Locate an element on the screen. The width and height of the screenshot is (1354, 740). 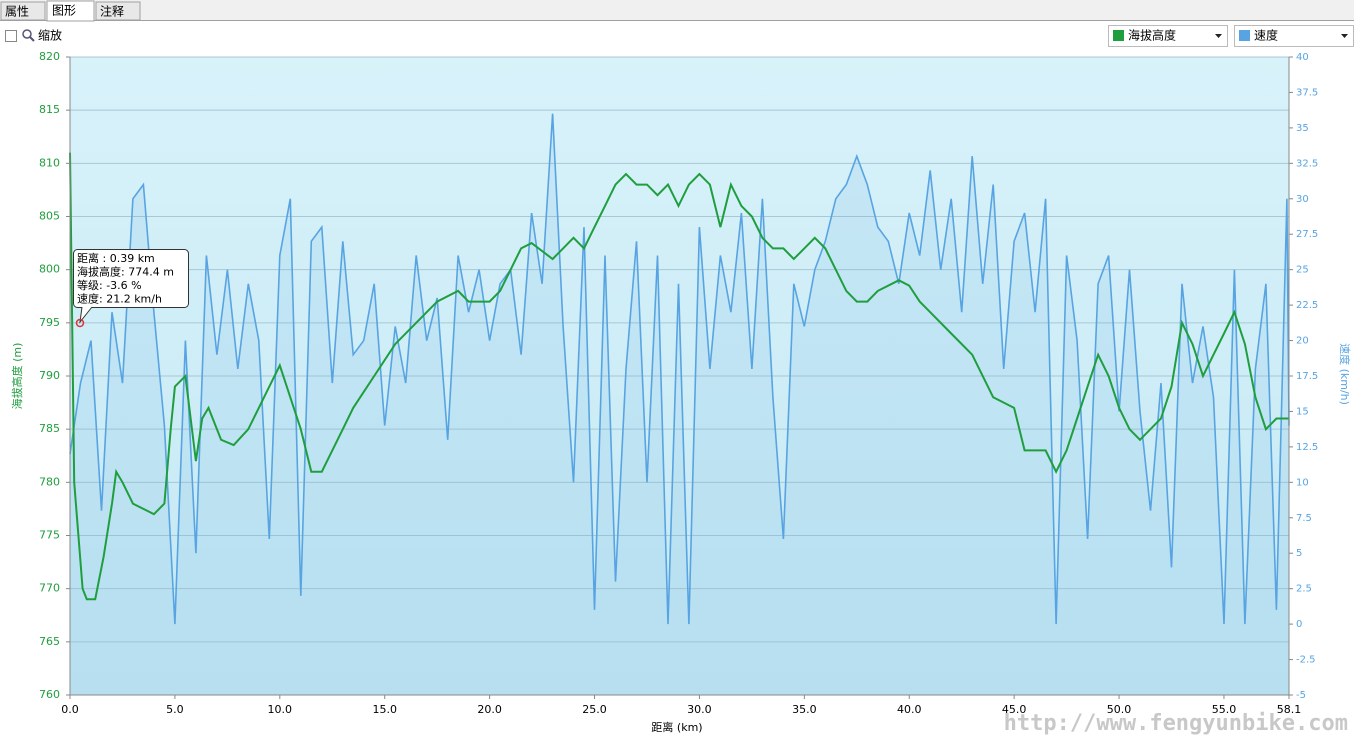
tooltip-text: 海拔高度: 774.4 m is located at coordinates (125, 272).